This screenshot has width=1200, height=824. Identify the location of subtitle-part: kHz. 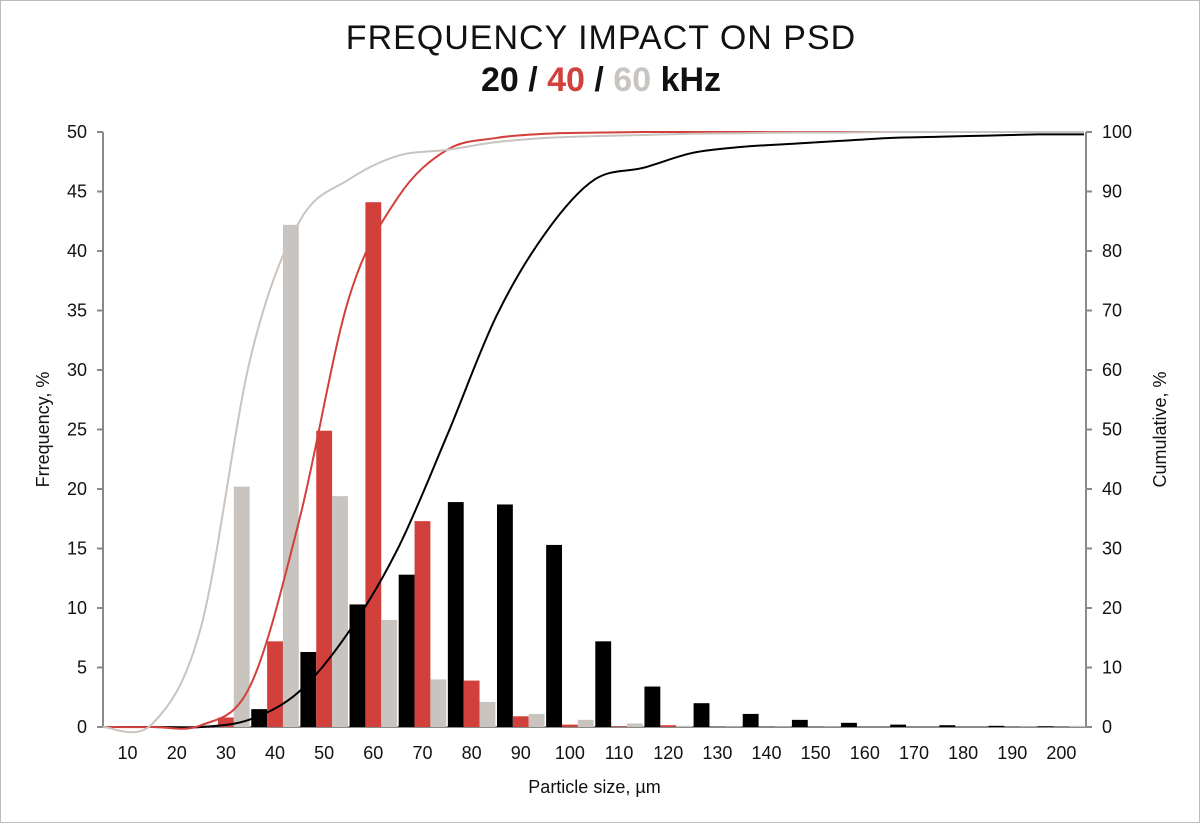
(686, 80).